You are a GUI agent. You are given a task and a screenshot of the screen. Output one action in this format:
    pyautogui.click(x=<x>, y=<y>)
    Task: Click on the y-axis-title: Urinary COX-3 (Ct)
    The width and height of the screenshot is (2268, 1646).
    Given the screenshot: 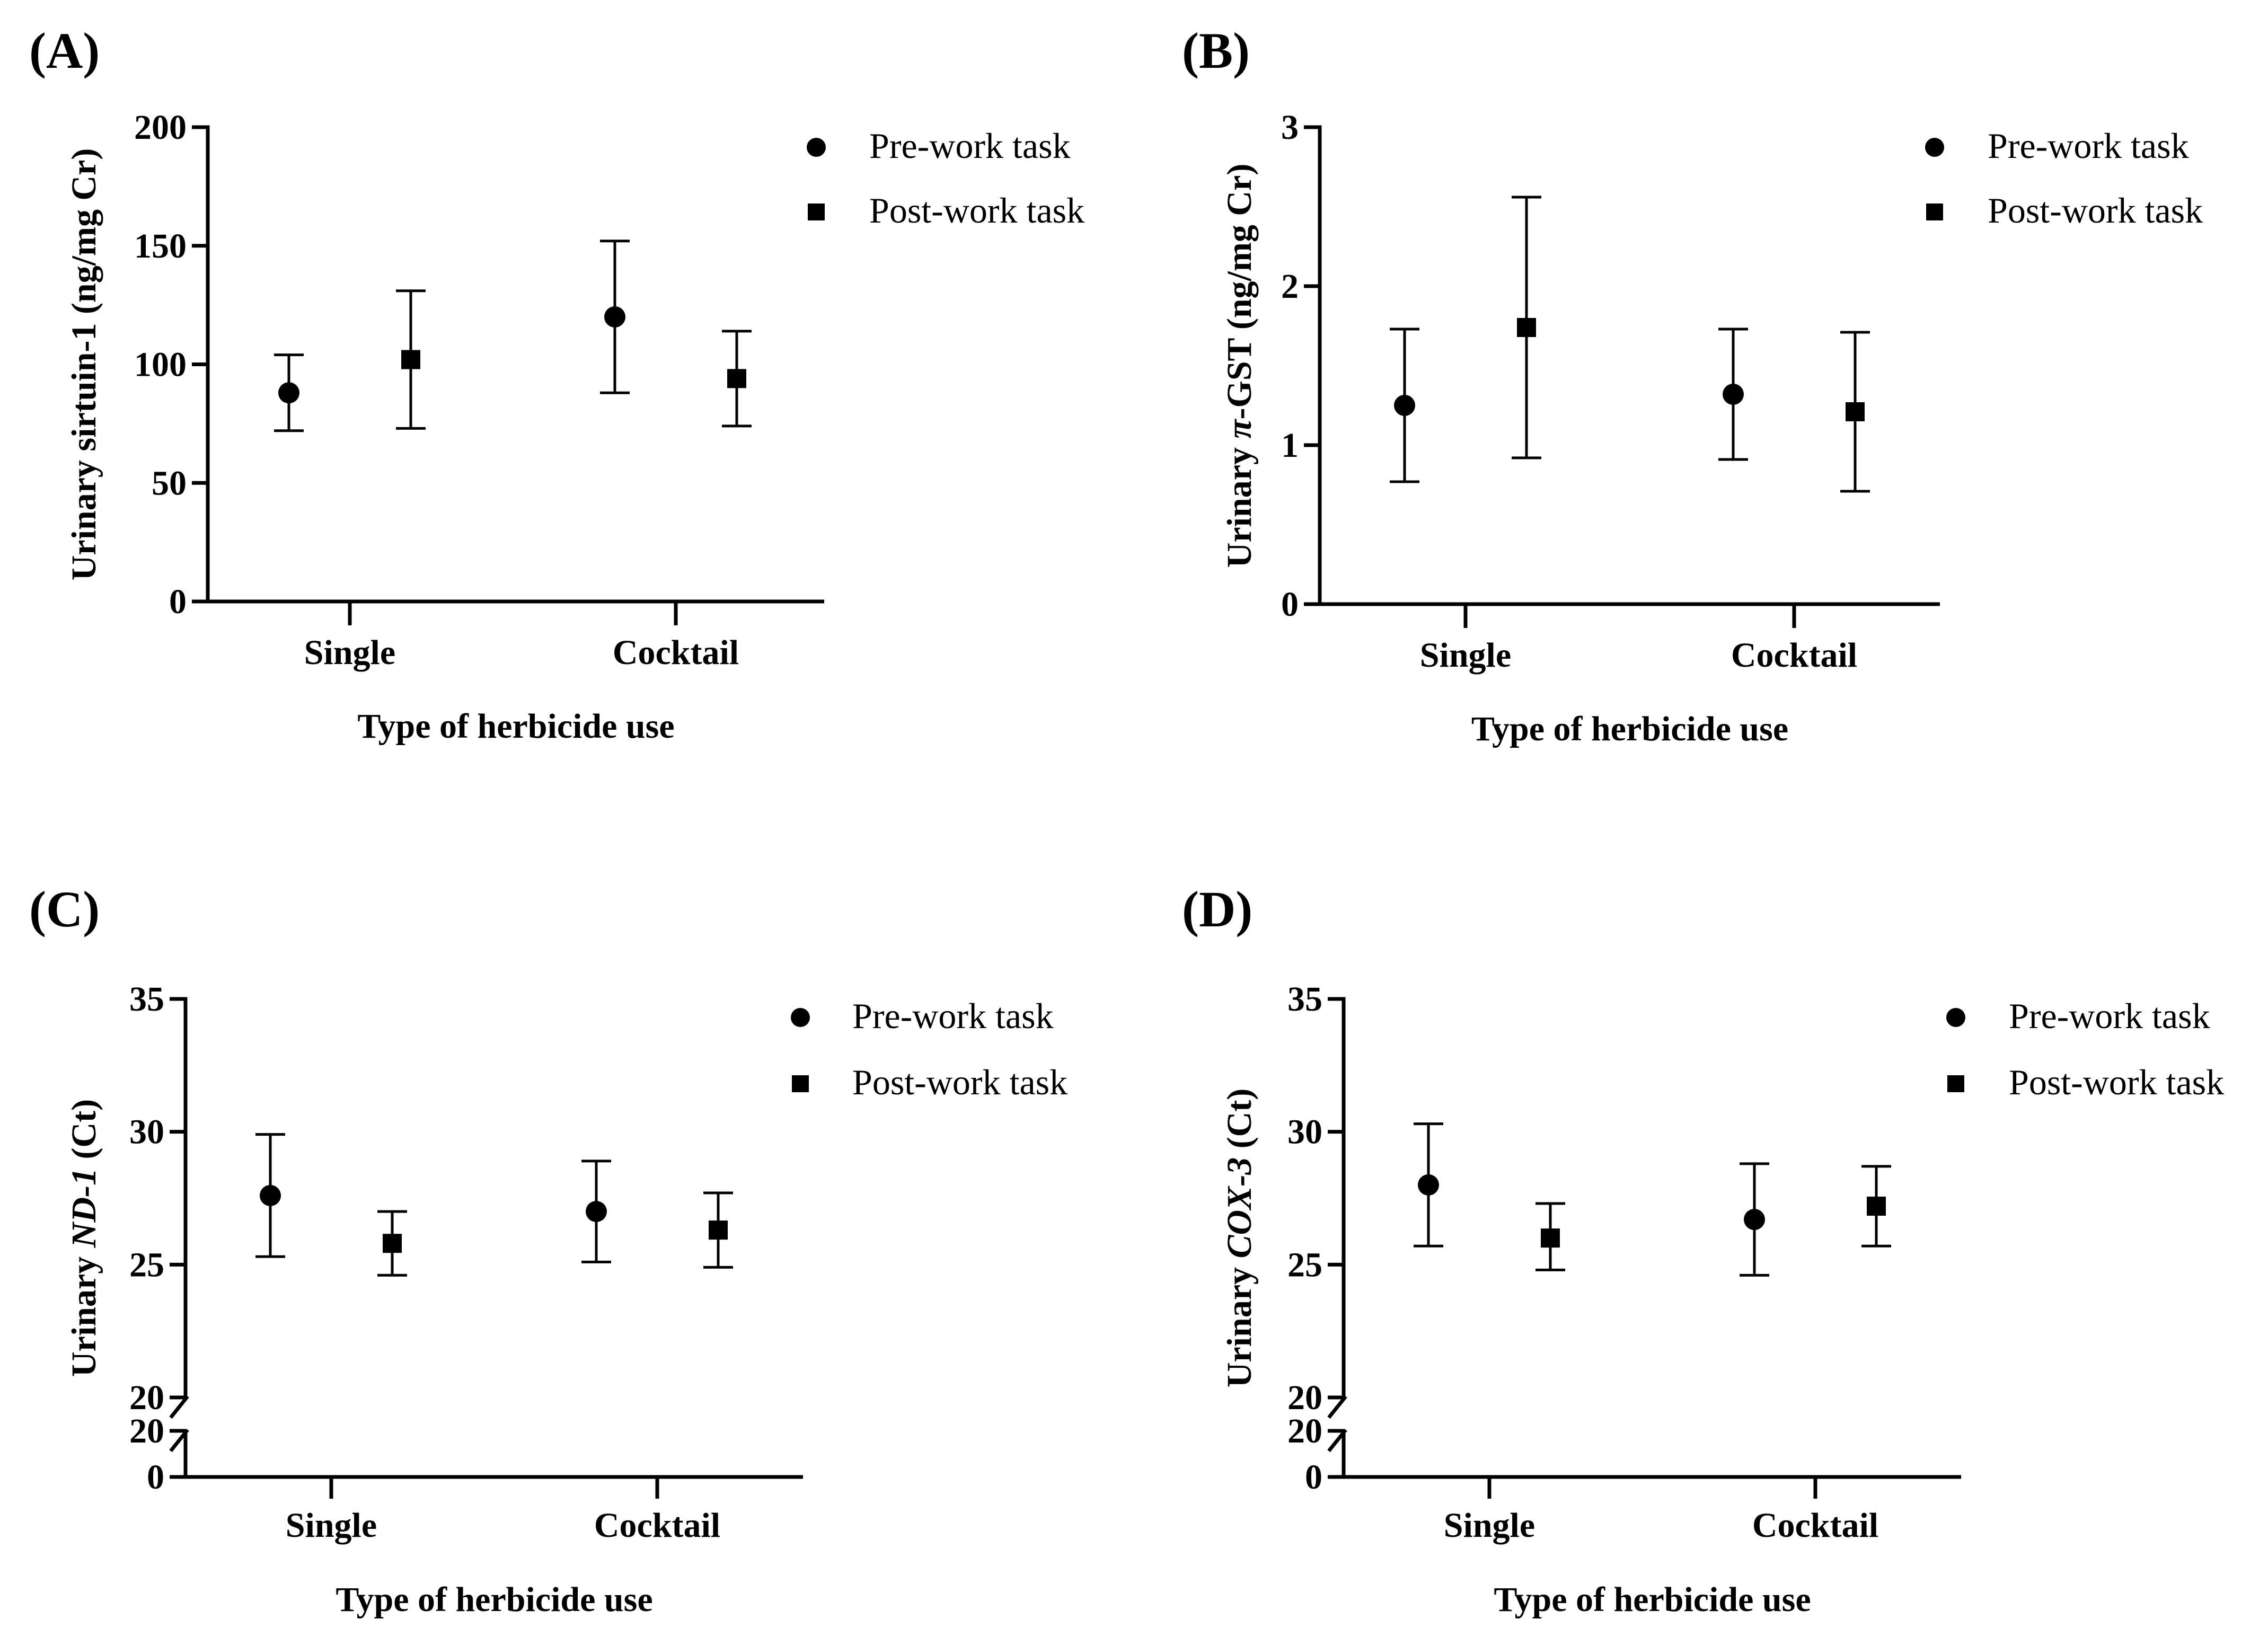 What is the action you would take?
    pyautogui.click(x=1239, y=1238)
    